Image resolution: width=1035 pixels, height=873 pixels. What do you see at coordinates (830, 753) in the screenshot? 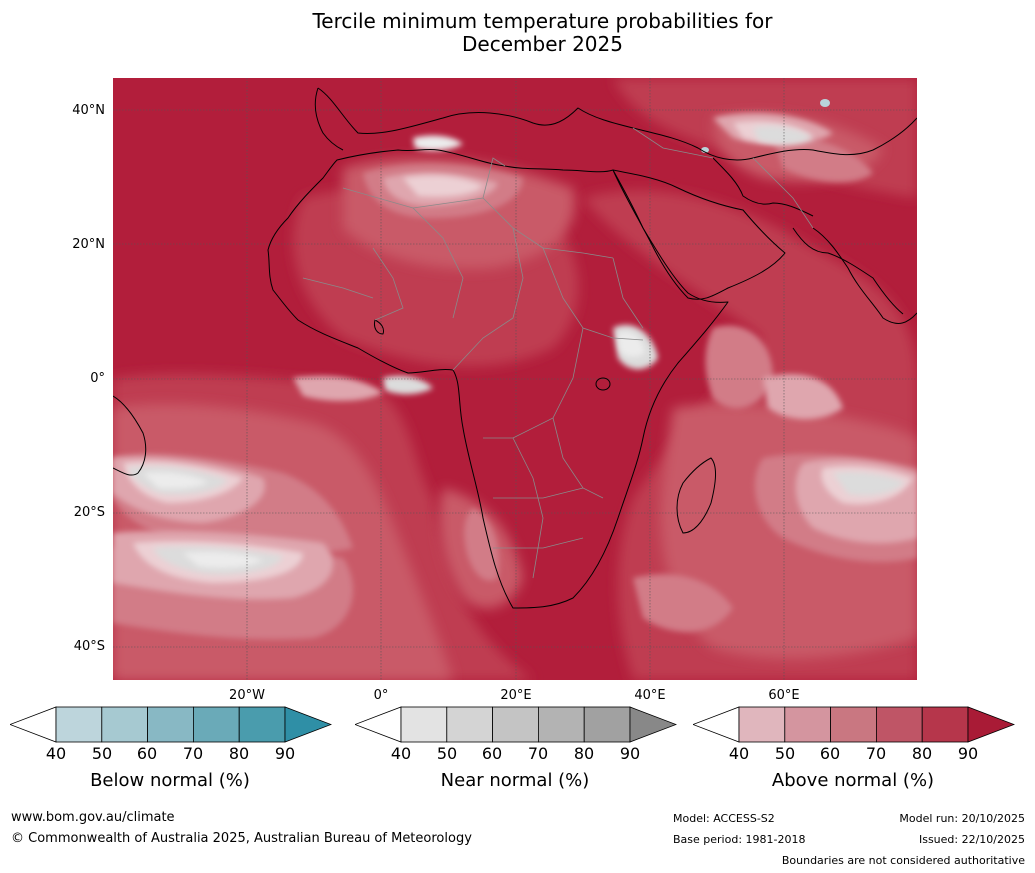
I see `legend-above-tick: 60` at bounding box center [830, 753].